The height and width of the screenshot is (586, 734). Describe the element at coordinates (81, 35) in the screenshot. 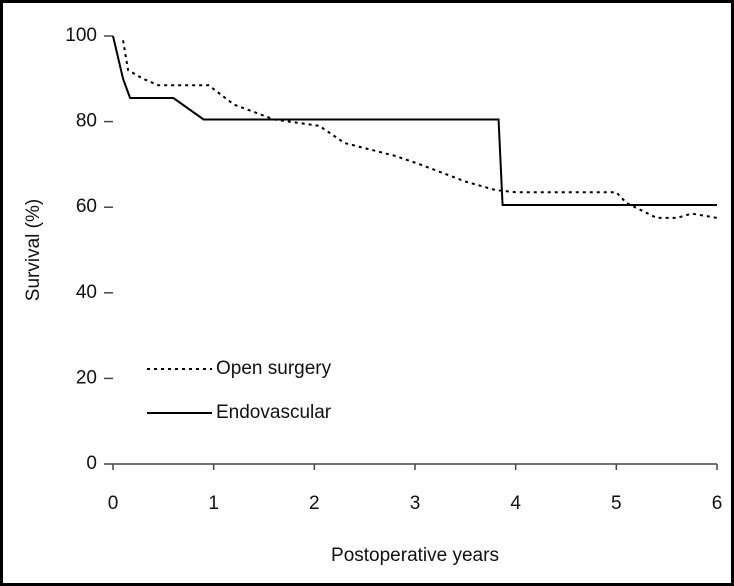

I see `y-tick-label: 100` at that location.